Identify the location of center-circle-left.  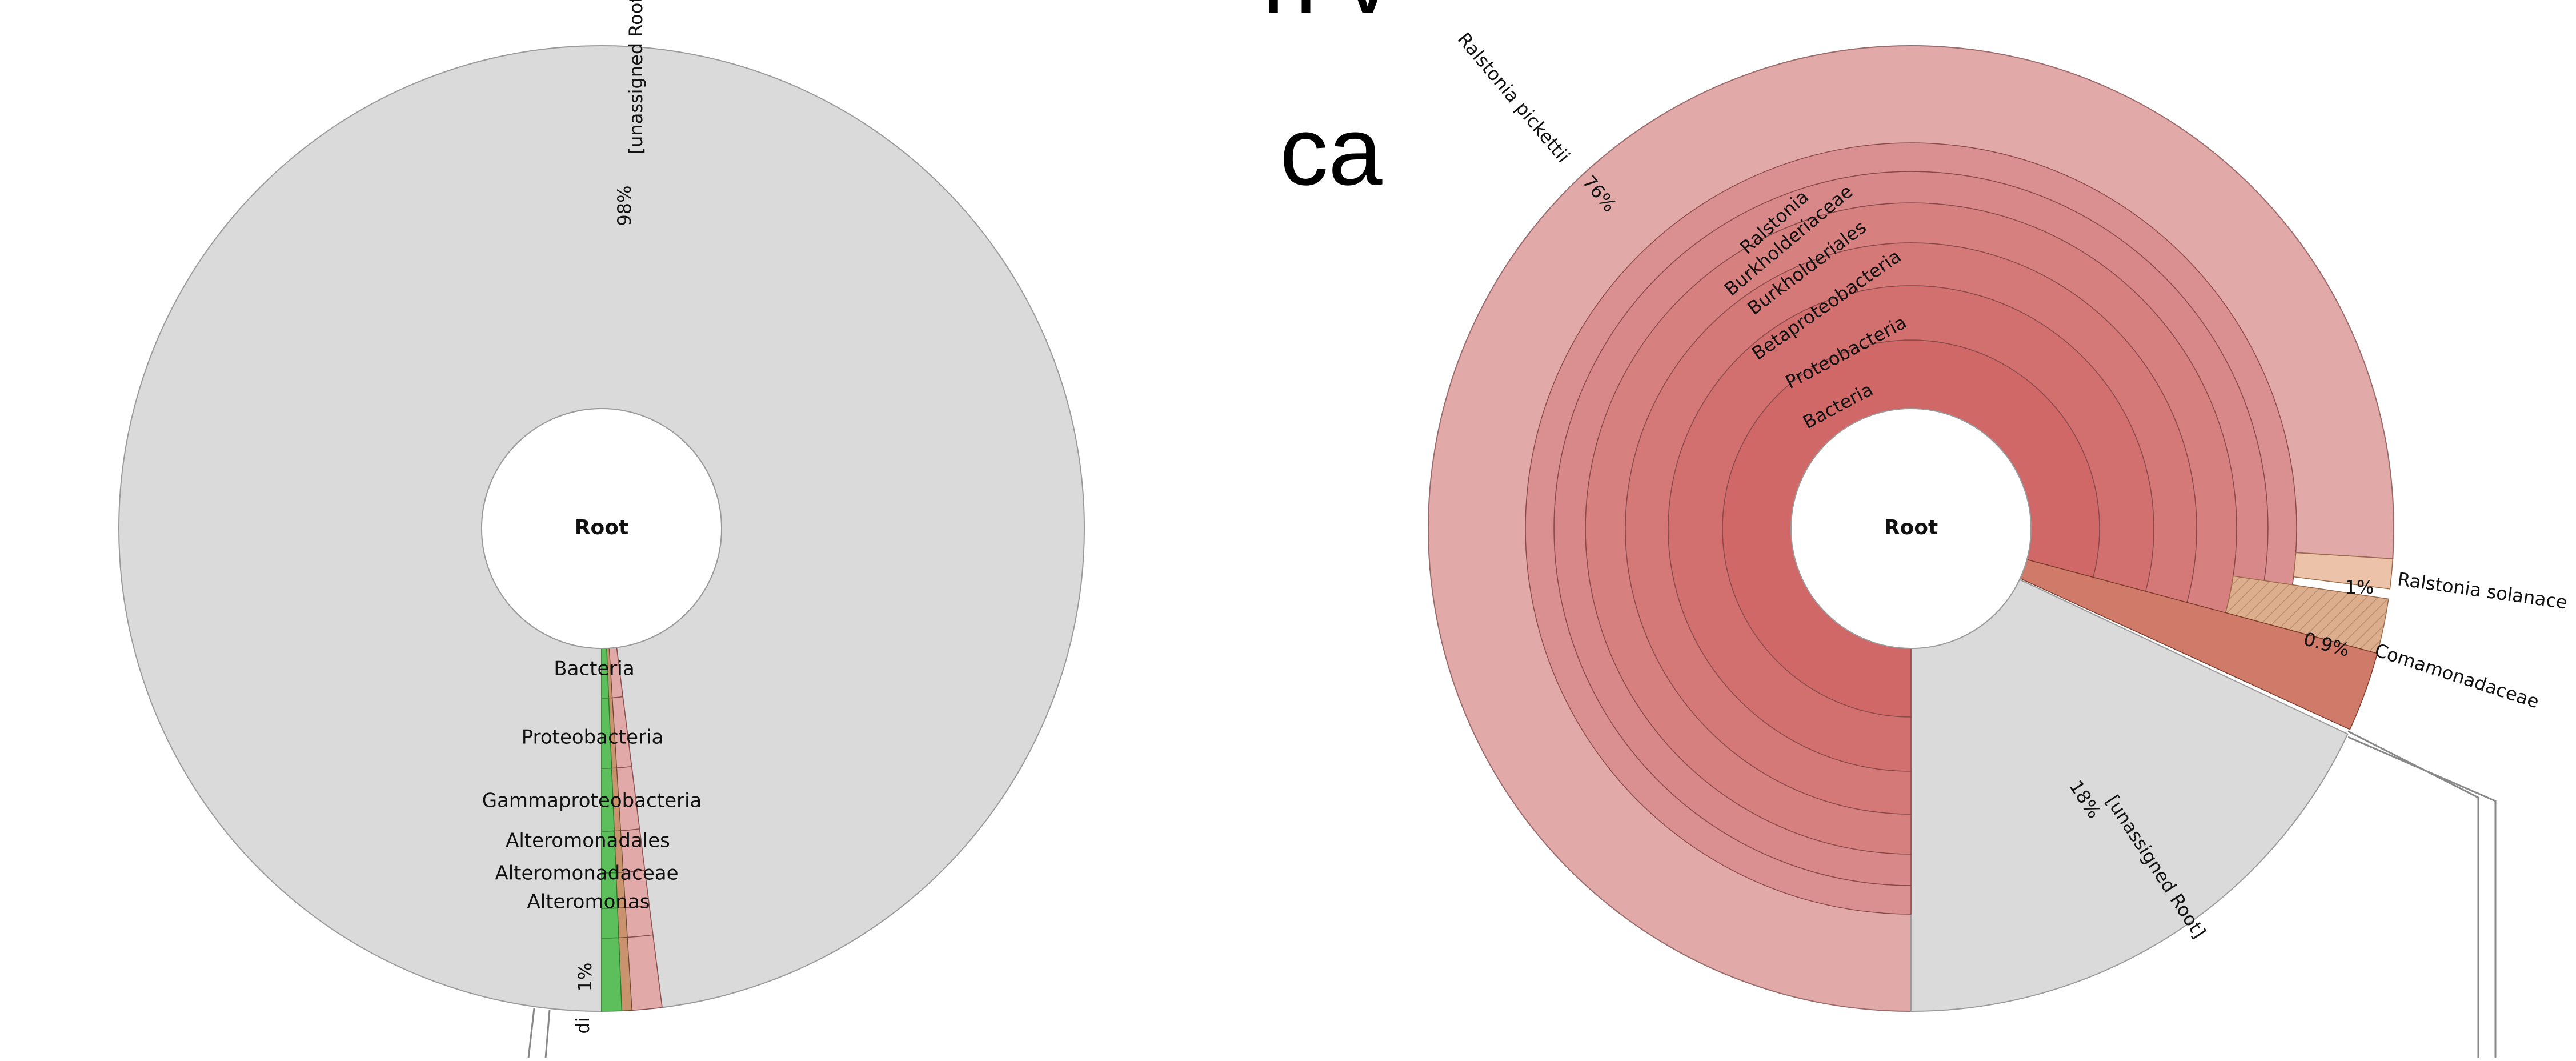
(601, 528).